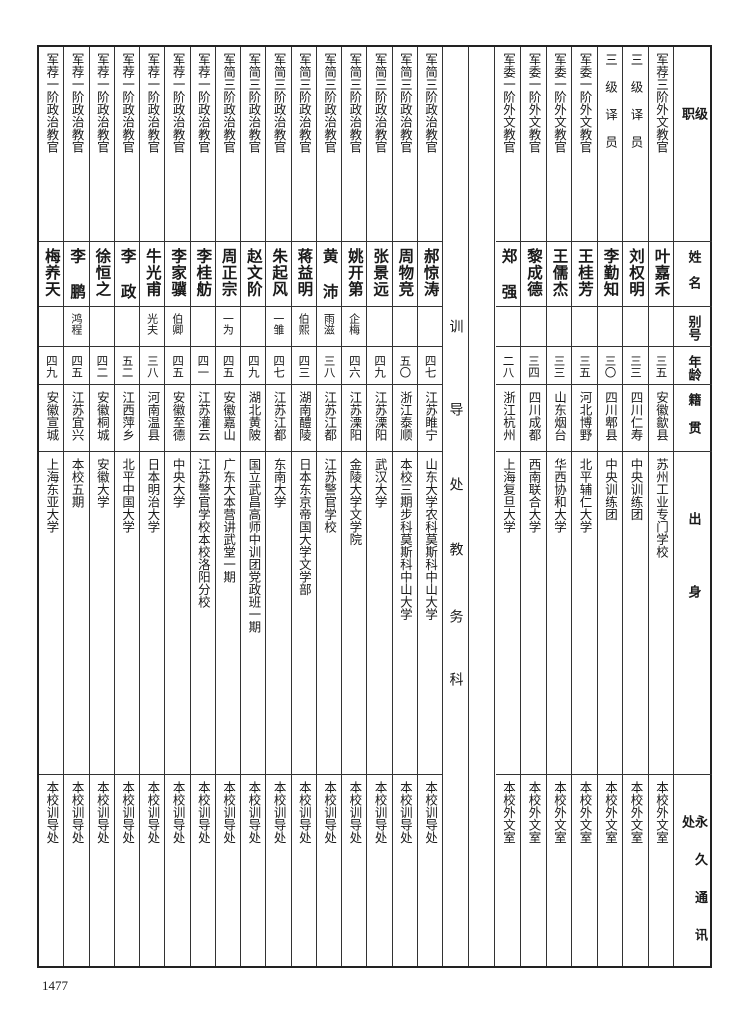  I want to click on origin-text: 湖南醴陵, so click(304, 416).